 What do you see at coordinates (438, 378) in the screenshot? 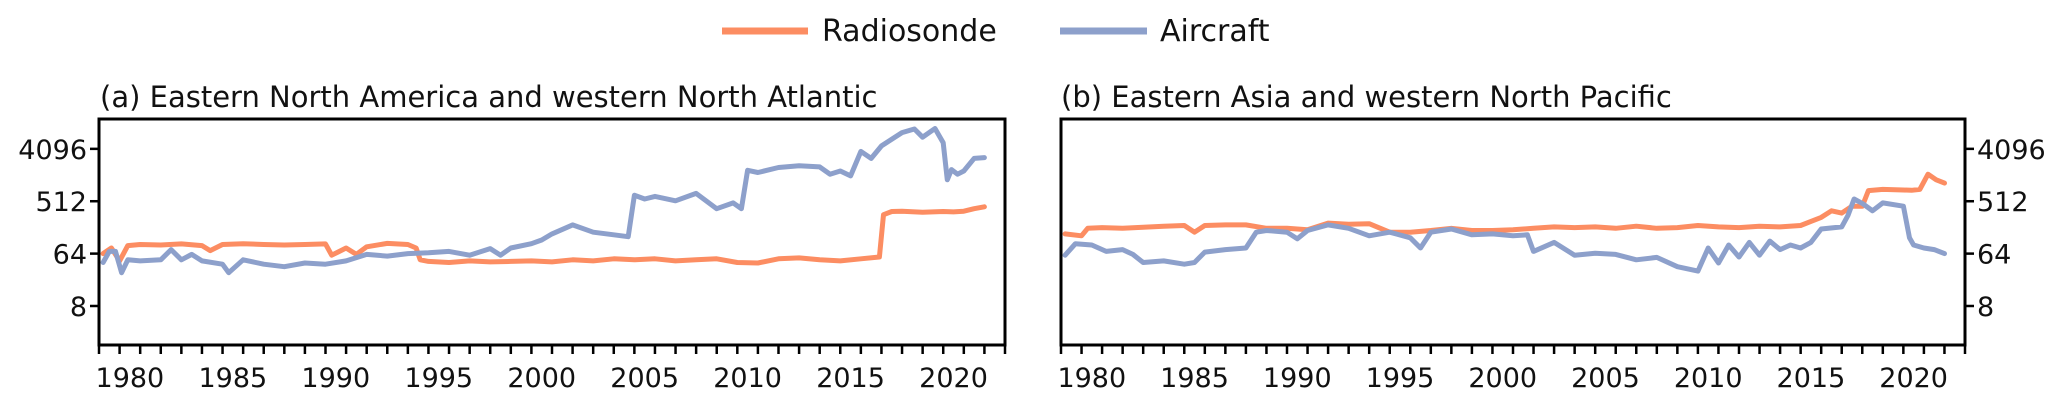
I see `panel-a-x-tick-label: 1995` at bounding box center [438, 378].